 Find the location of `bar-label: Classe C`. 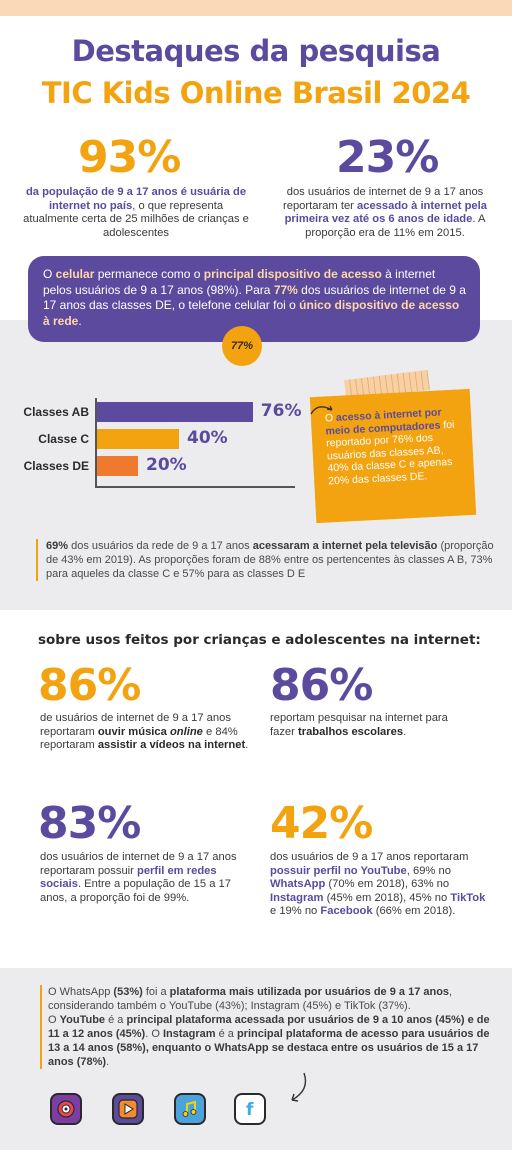

bar-label: Classe C is located at coordinates (63, 439).